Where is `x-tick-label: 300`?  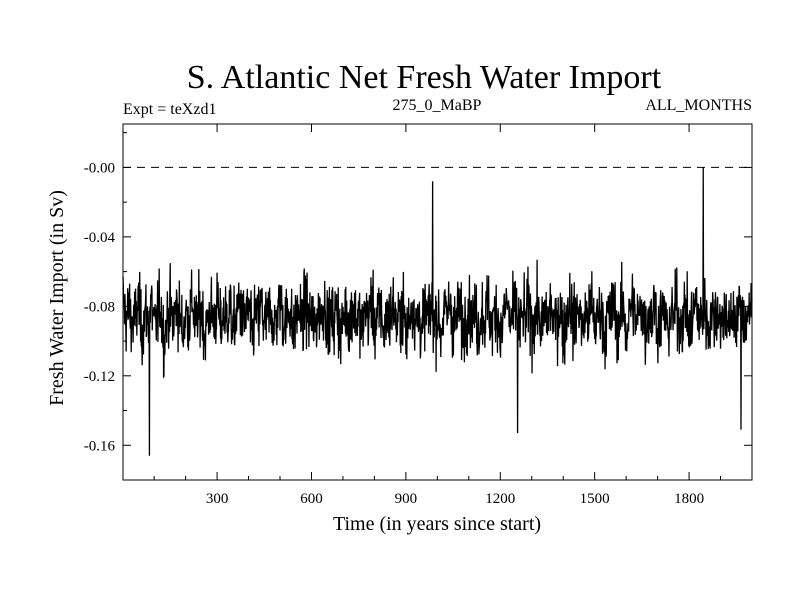 x-tick-label: 300 is located at coordinates (217, 499).